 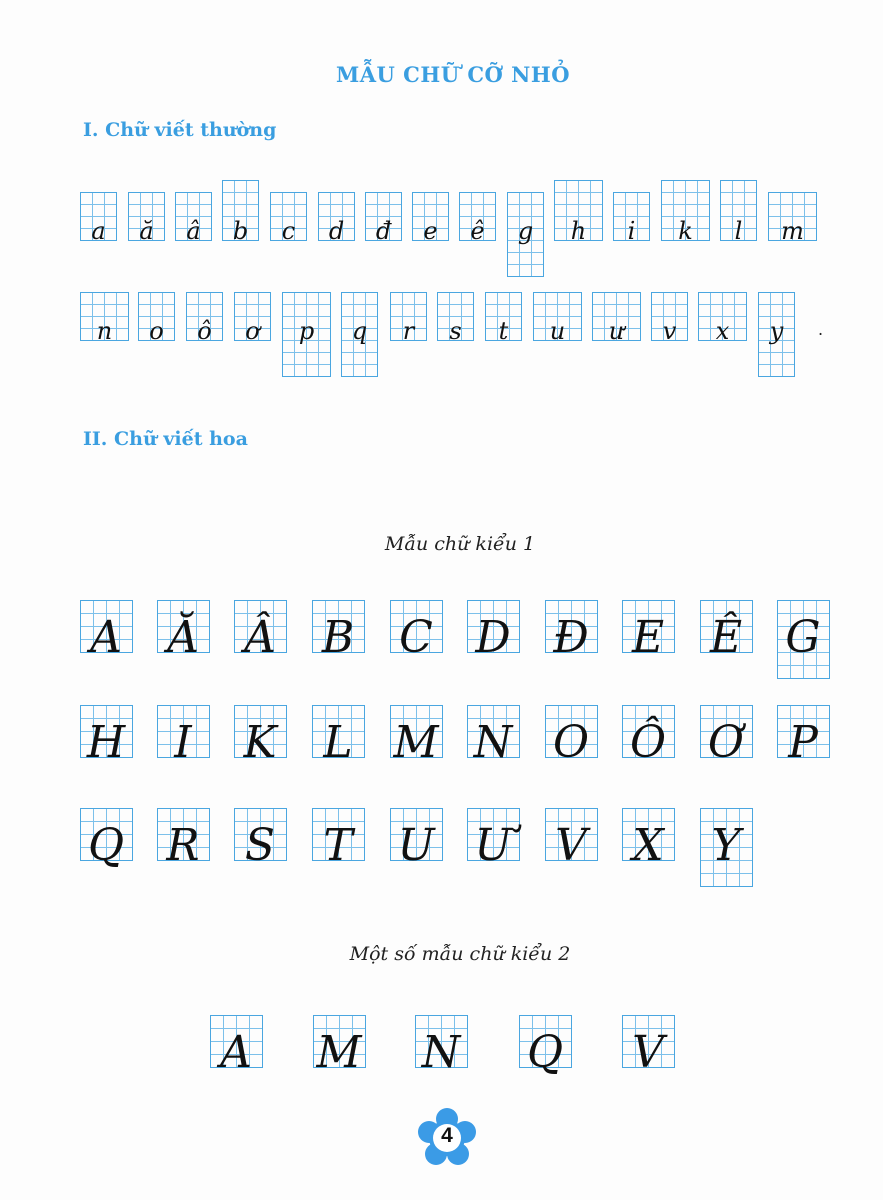 I want to click on uppercase-letter-style-2: N, so click(x=441, y=1052).